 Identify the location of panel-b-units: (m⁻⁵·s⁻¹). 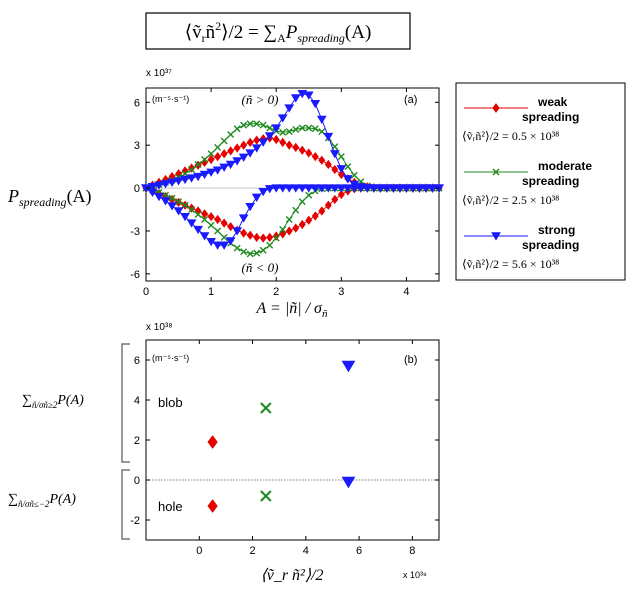
(170, 358).